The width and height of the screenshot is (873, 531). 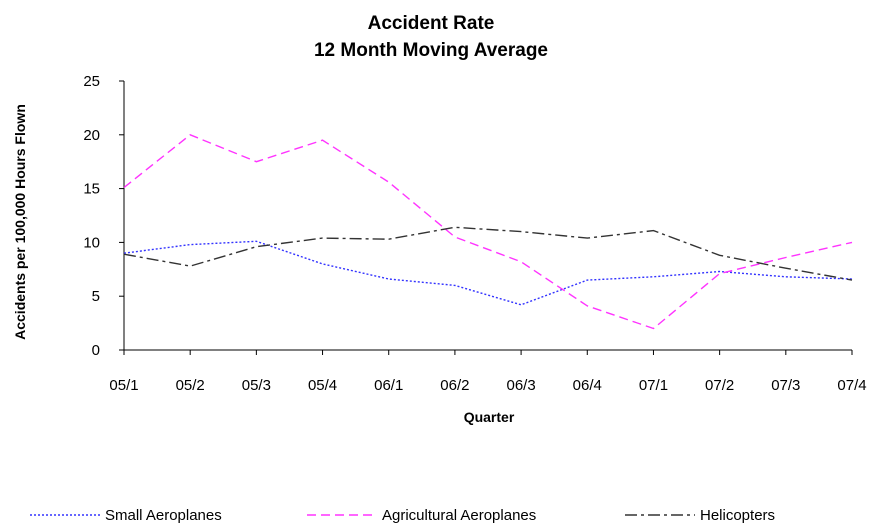 I want to click on series-line-helicopters, so click(x=488, y=253).